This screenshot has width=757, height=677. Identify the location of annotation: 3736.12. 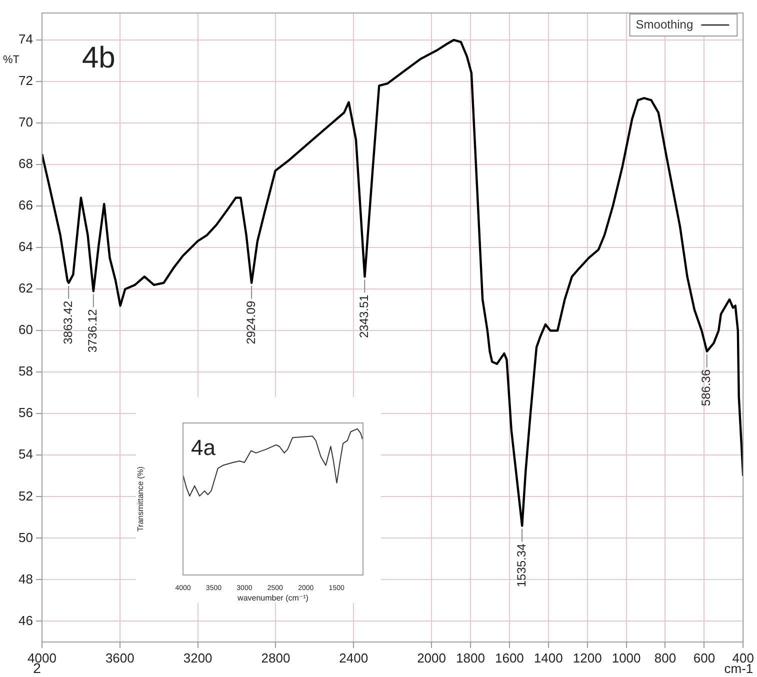
(93, 330).